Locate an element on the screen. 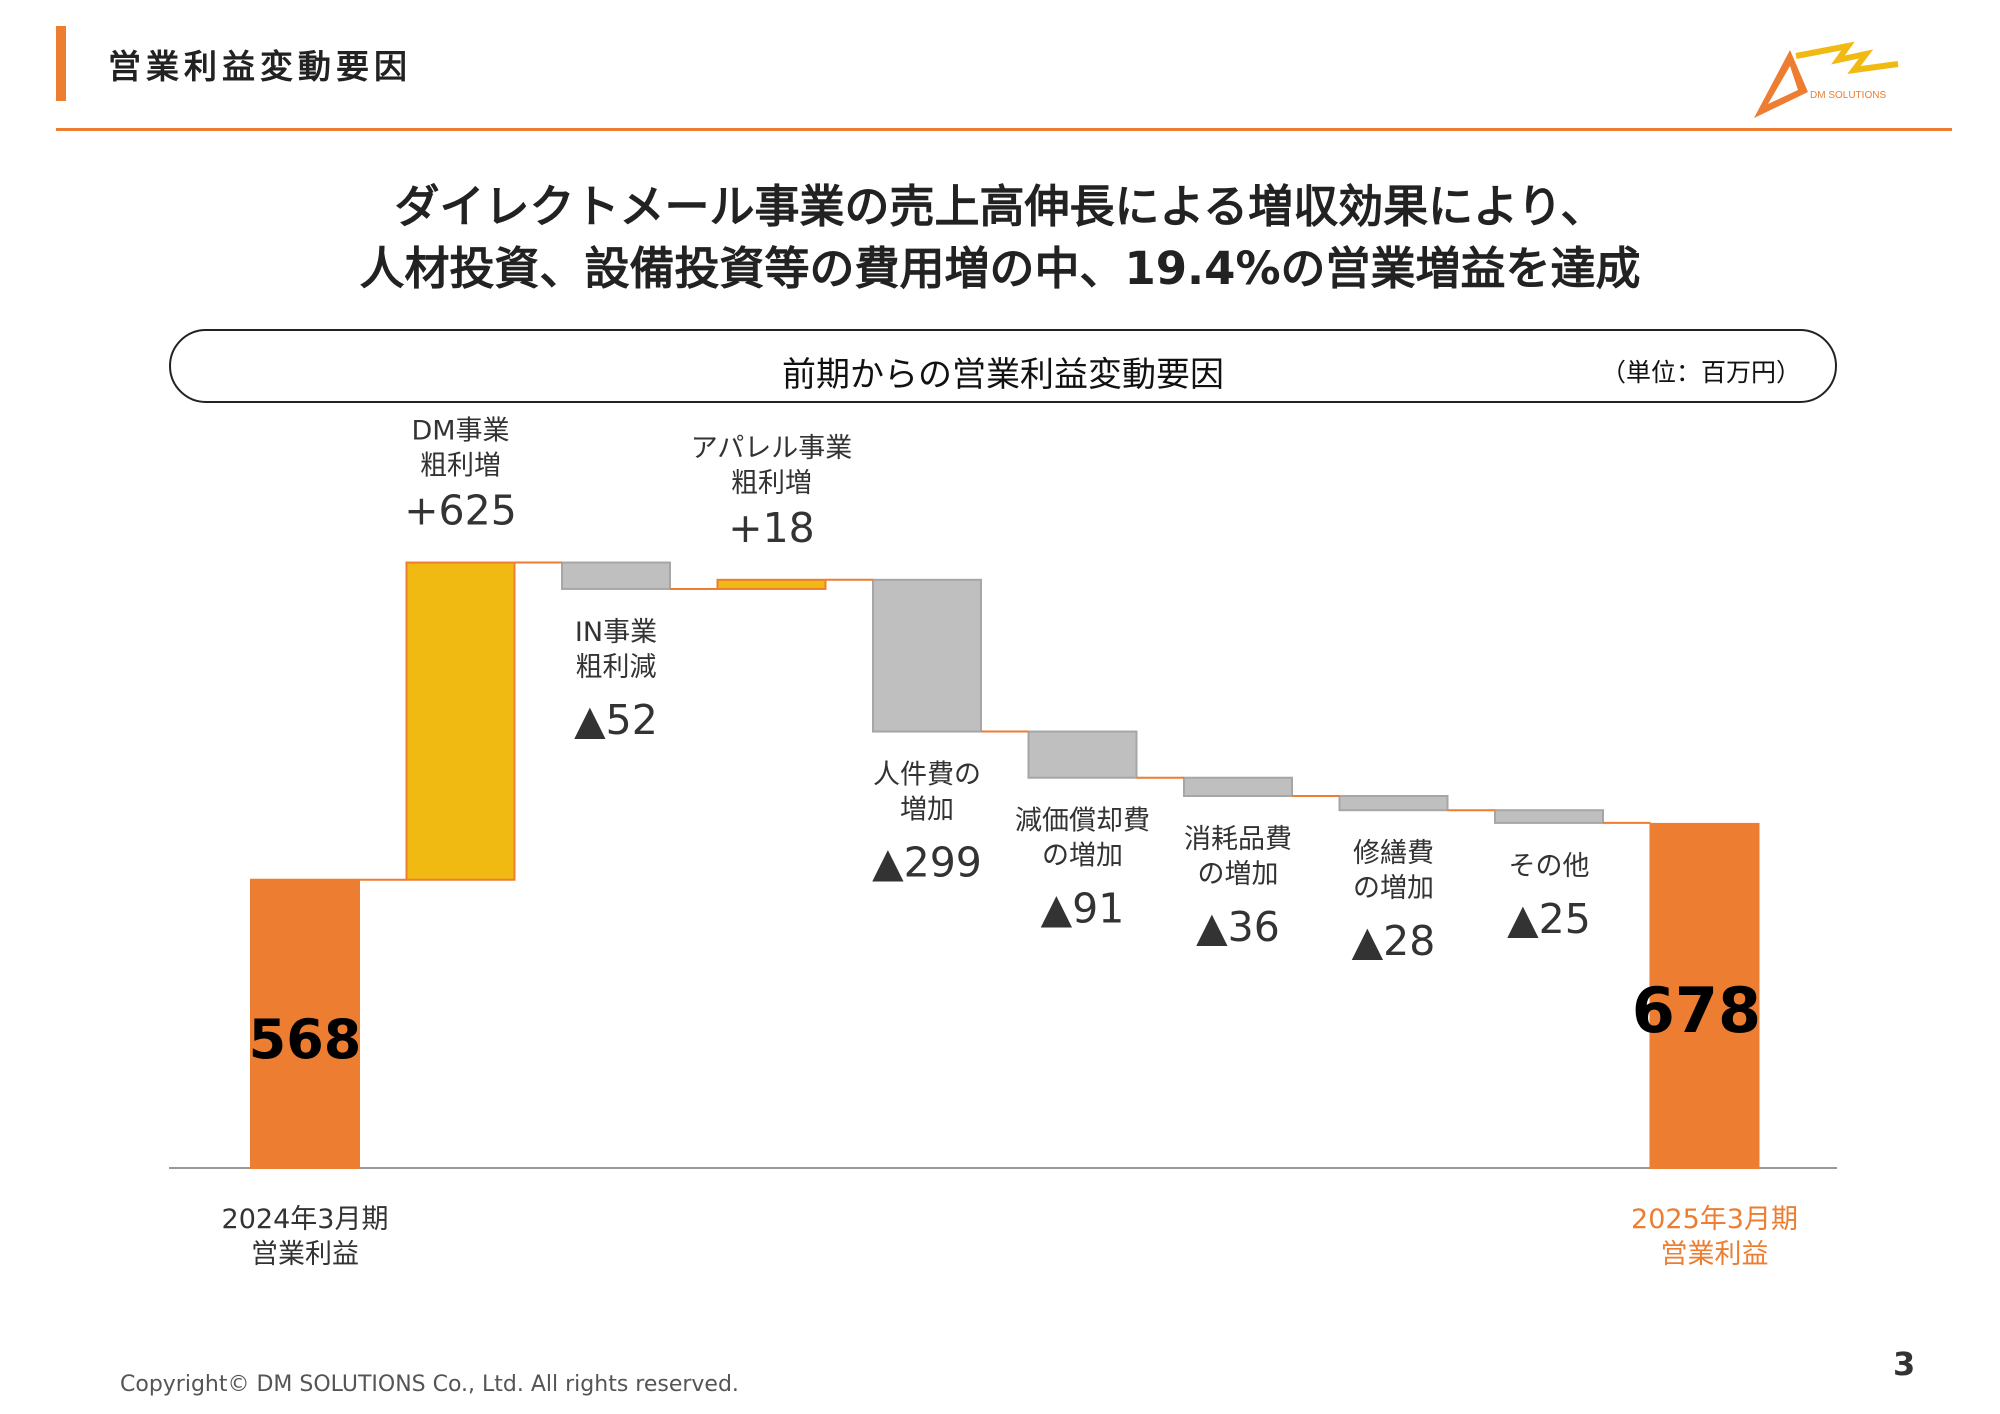 The width and height of the screenshot is (2000, 1414). dm-solutions-logo: DM SOLUTIONS is located at coordinates (1826, 79).